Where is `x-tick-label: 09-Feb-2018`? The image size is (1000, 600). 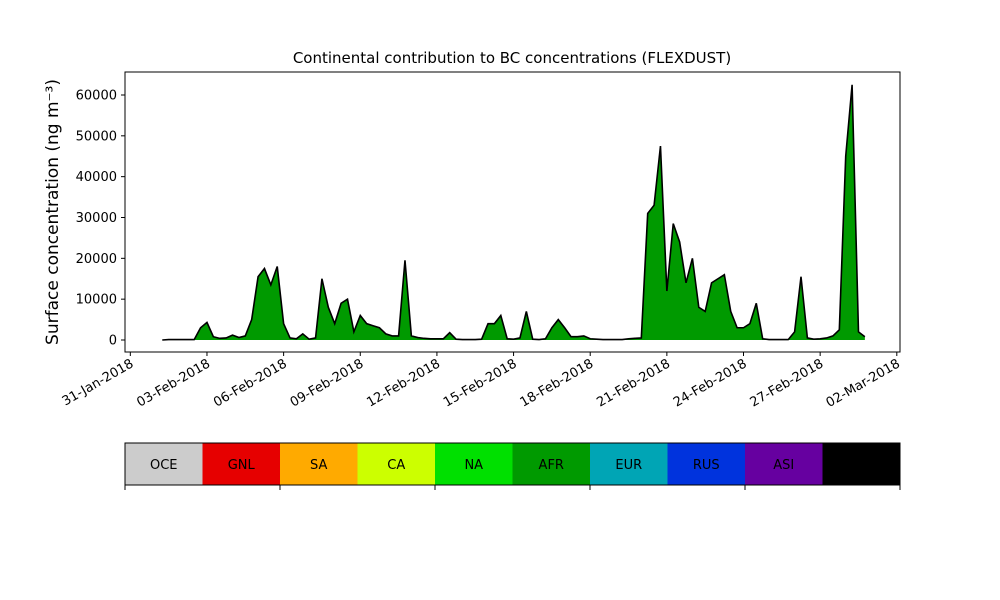
x-tick-label: 09-Feb-2018 is located at coordinates (327, 383).